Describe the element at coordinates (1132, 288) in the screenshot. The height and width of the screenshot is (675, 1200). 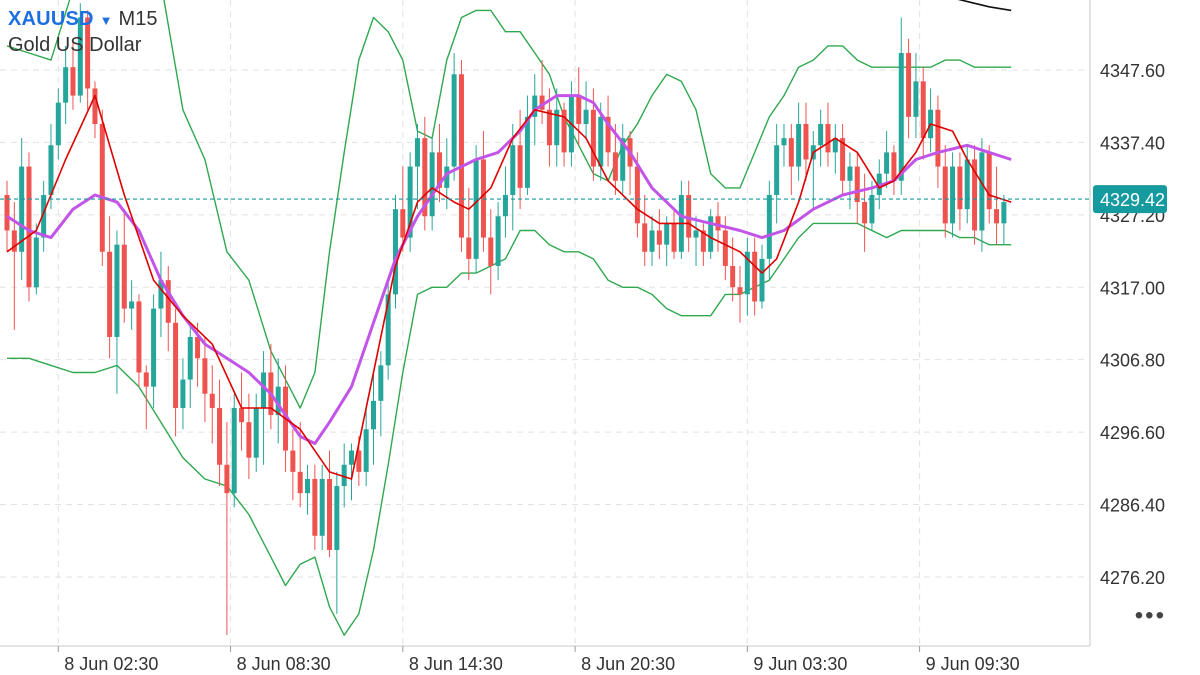
I see `price-tick-label: 4317.00` at that location.